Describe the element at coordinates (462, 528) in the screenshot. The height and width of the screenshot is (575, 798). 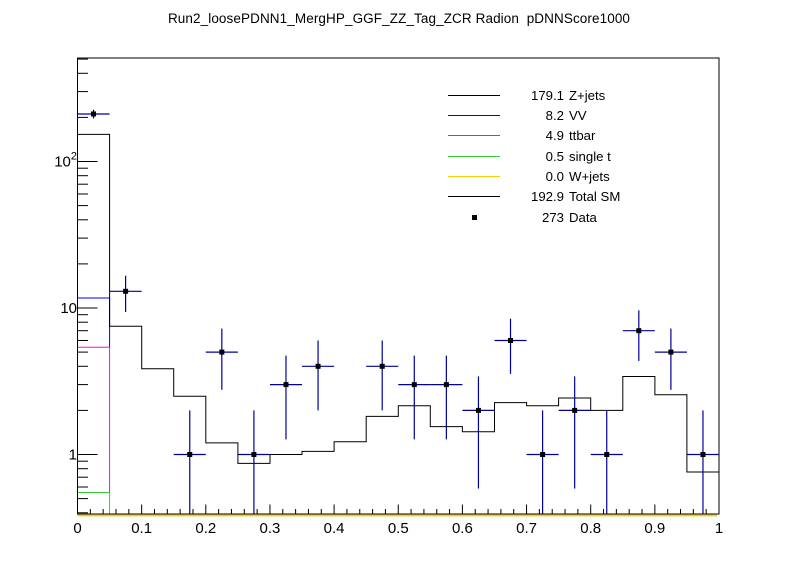
I see `svg-text: 0.6` at that location.